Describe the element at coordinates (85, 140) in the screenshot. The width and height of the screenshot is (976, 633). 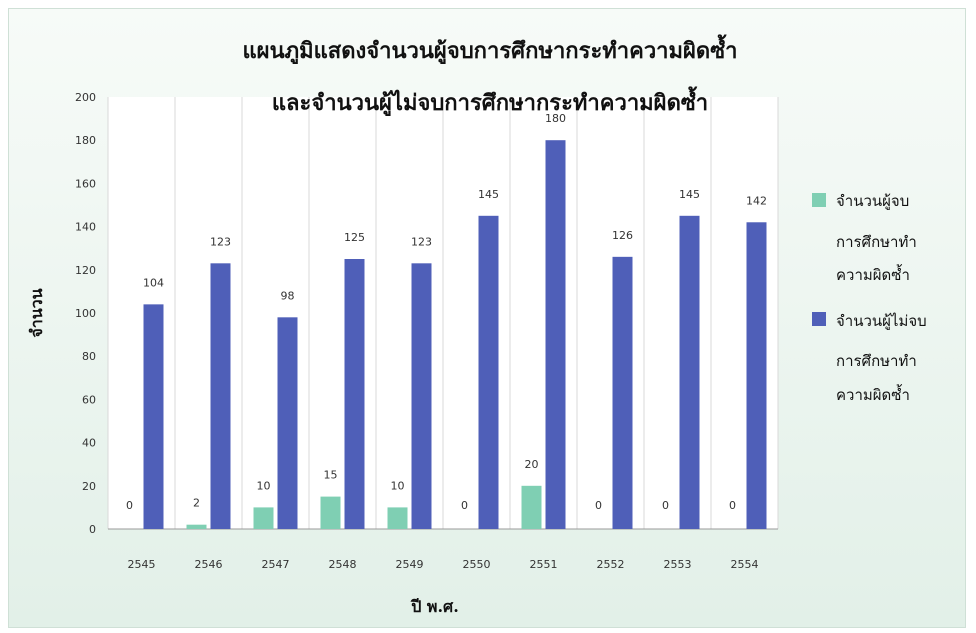
I see `y-tick-label: 180` at that location.